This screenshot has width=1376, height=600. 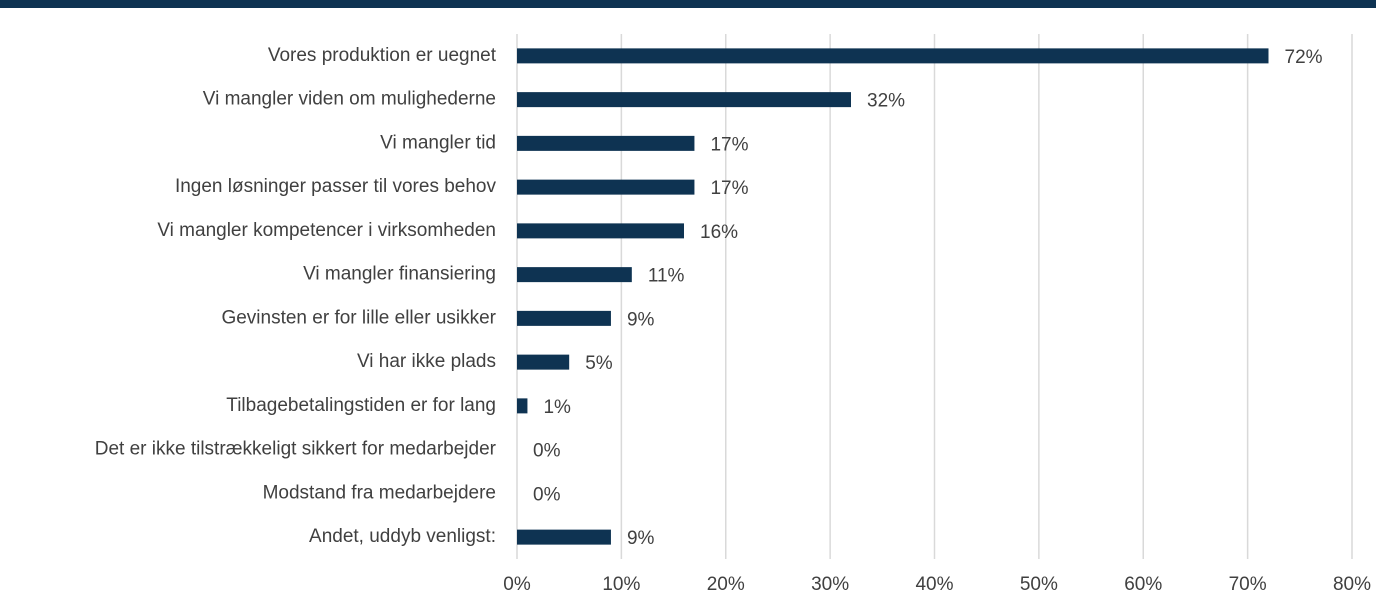 What do you see at coordinates (934, 584) in the screenshot?
I see `x-tick-label: 40%` at bounding box center [934, 584].